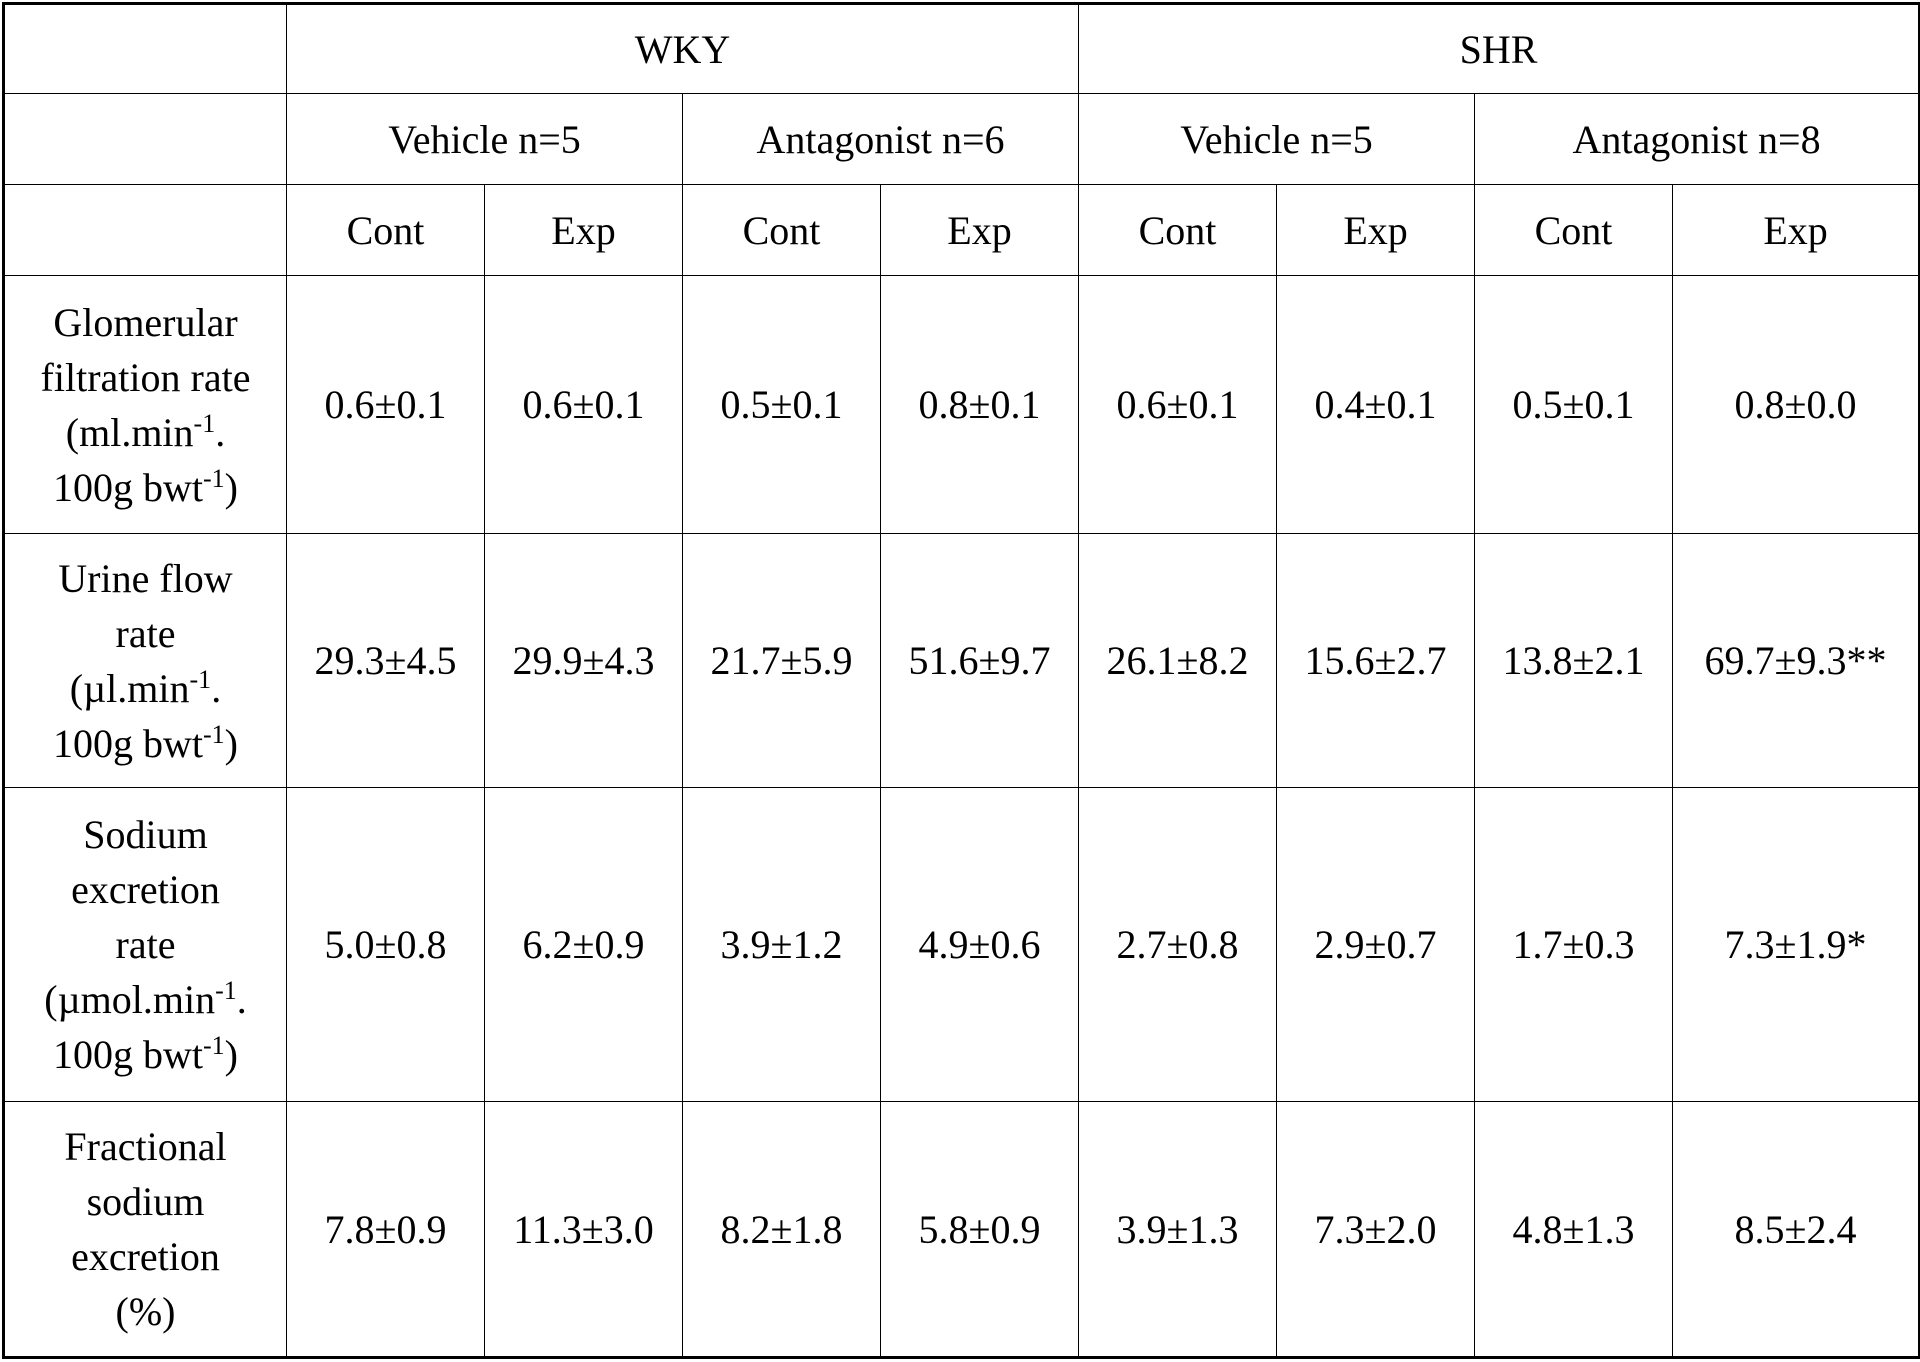  What do you see at coordinates (583, 1229) in the screenshot?
I see `table-cell: 11.3±3.0` at bounding box center [583, 1229].